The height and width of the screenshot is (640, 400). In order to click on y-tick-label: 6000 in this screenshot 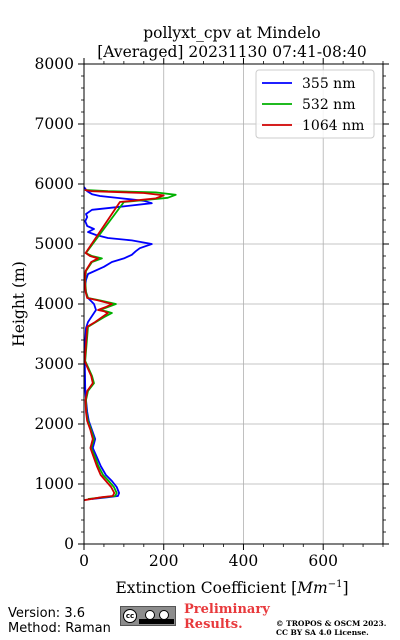, I will do `click(54, 184)`.